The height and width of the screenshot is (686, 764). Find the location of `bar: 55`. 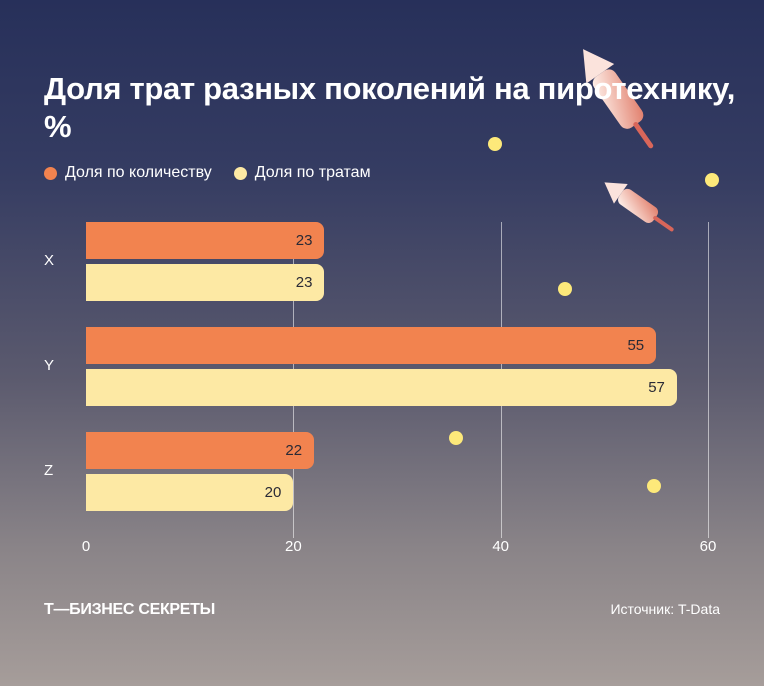

bar: 55 is located at coordinates (371, 345).